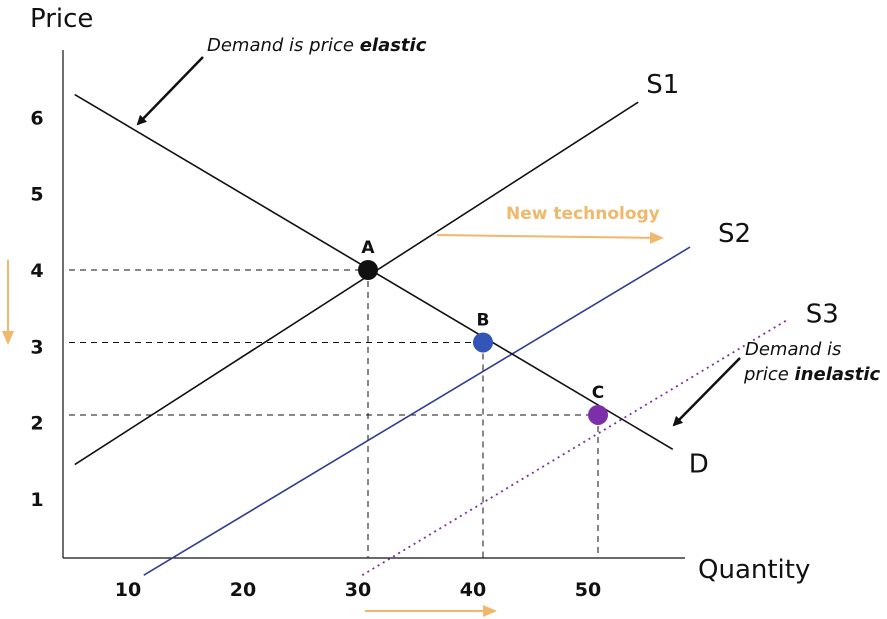 This screenshot has width=887, height=619. What do you see at coordinates (598, 414) in the screenshot?
I see `point-c` at bounding box center [598, 414].